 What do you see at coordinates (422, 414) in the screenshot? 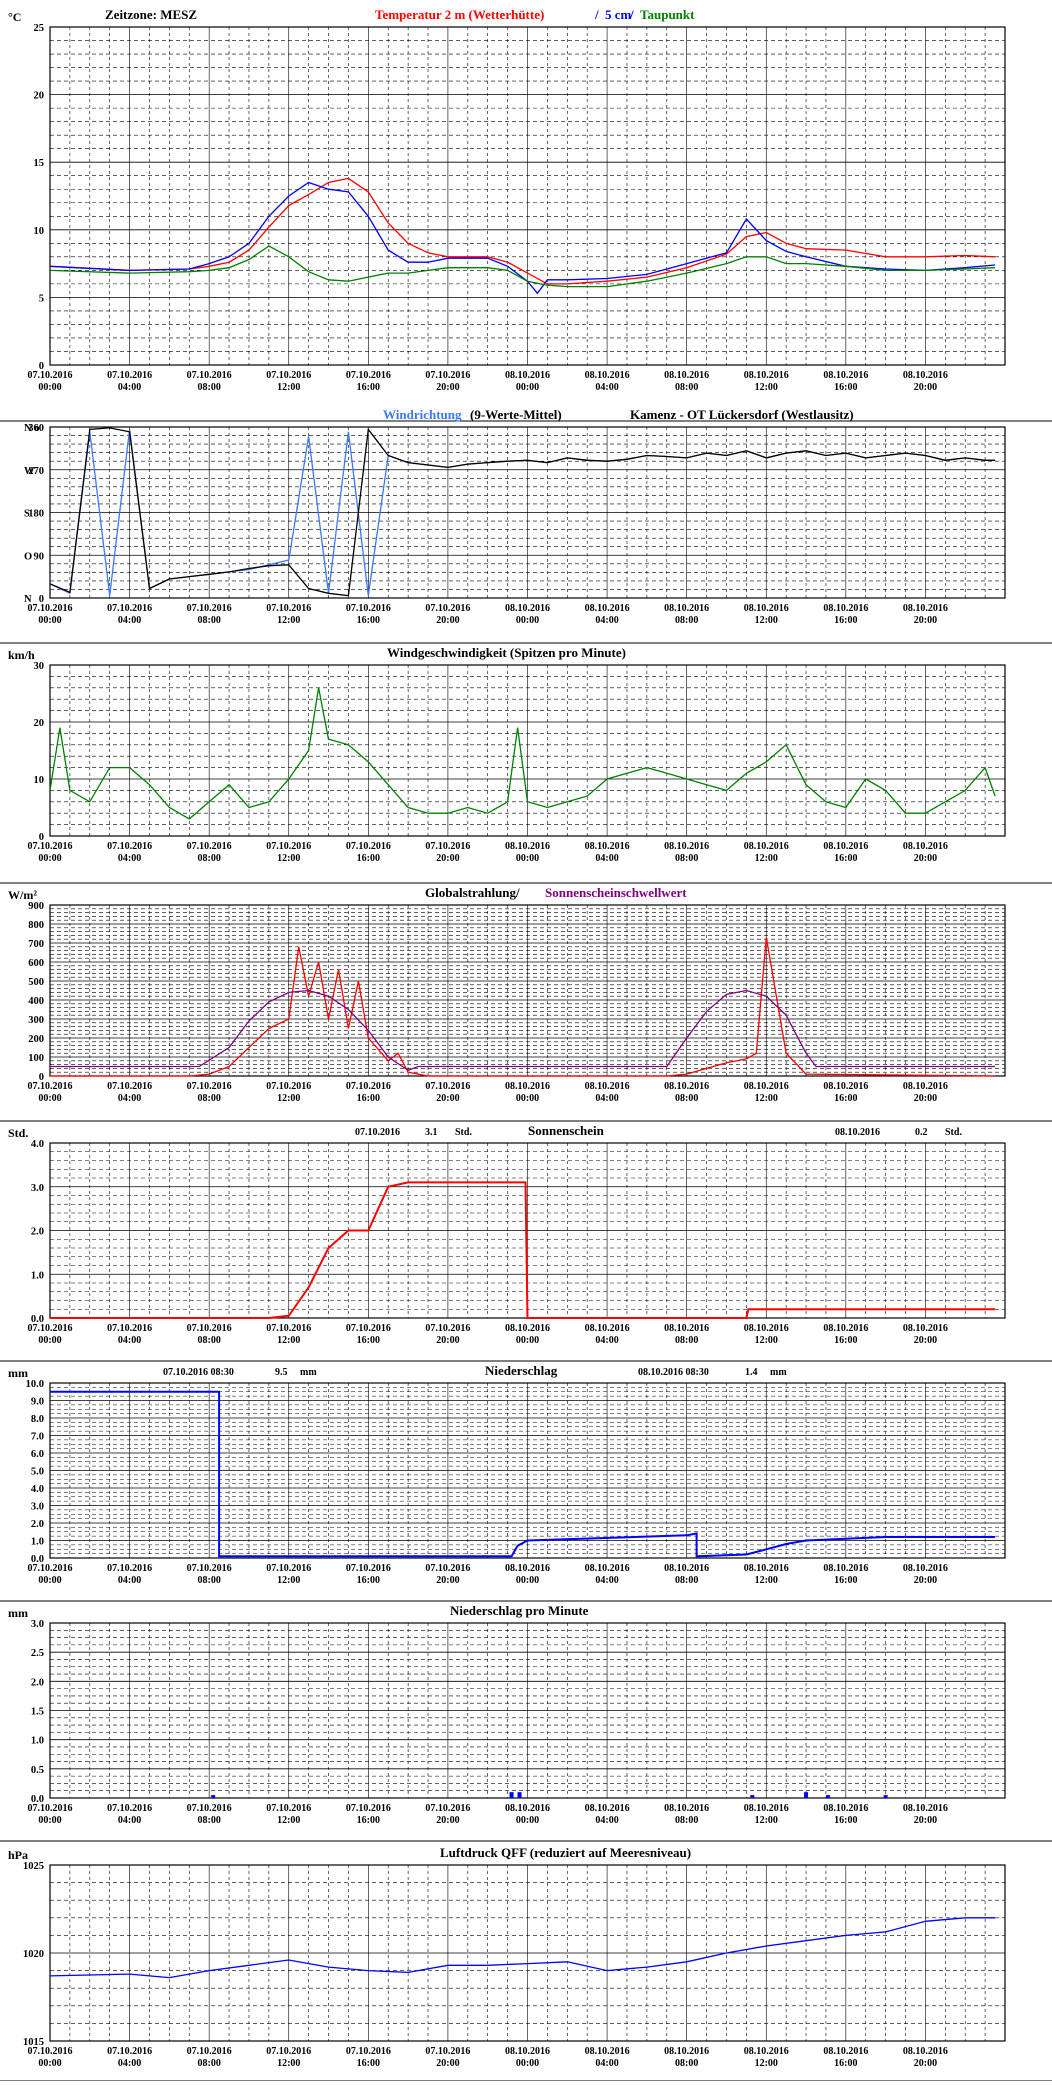
I see `panel-title: Windrichtung` at bounding box center [422, 414].